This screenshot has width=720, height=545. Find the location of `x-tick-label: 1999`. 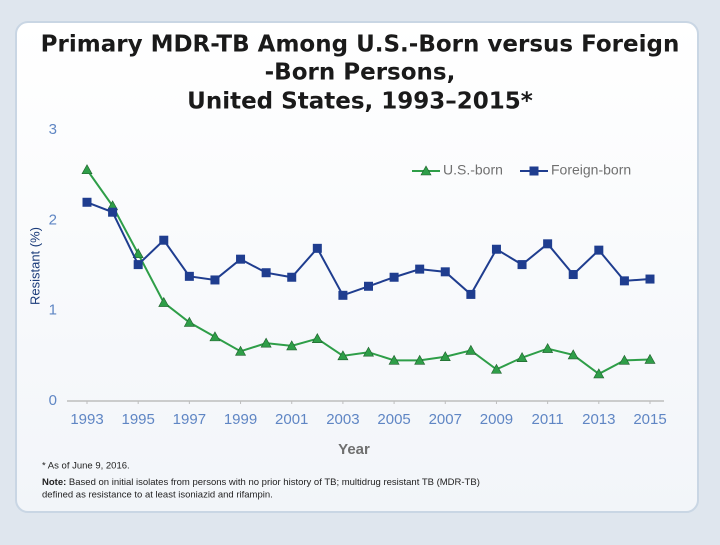

x-tick-label: 1999 is located at coordinates (240, 419).